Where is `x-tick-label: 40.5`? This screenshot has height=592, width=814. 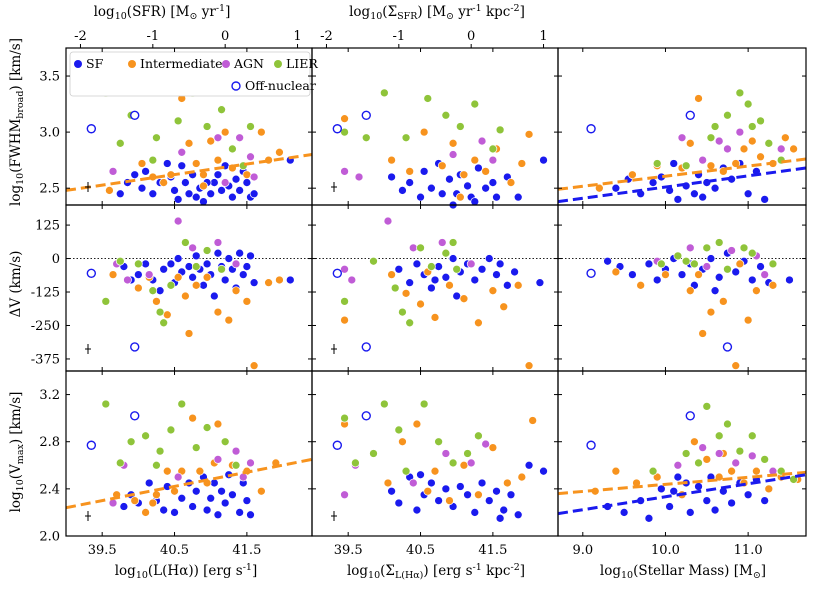 x-tick-label: 40.5 is located at coordinates (174, 550).